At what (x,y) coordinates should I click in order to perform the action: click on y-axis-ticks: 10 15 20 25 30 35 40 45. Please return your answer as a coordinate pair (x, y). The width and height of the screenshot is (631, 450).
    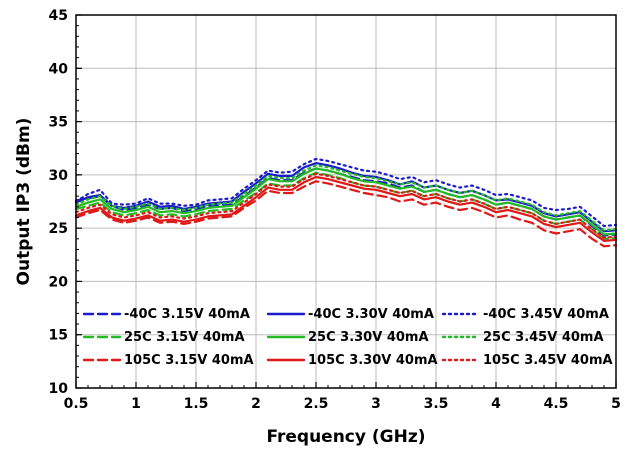
    Looking at the image, I should click on (65, 202).